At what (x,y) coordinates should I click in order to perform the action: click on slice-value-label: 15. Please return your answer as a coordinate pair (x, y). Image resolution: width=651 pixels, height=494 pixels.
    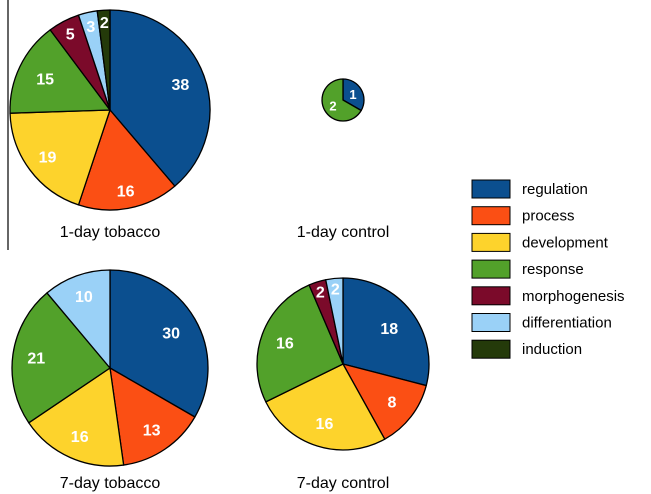
    Looking at the image, I should click on (45, 80).